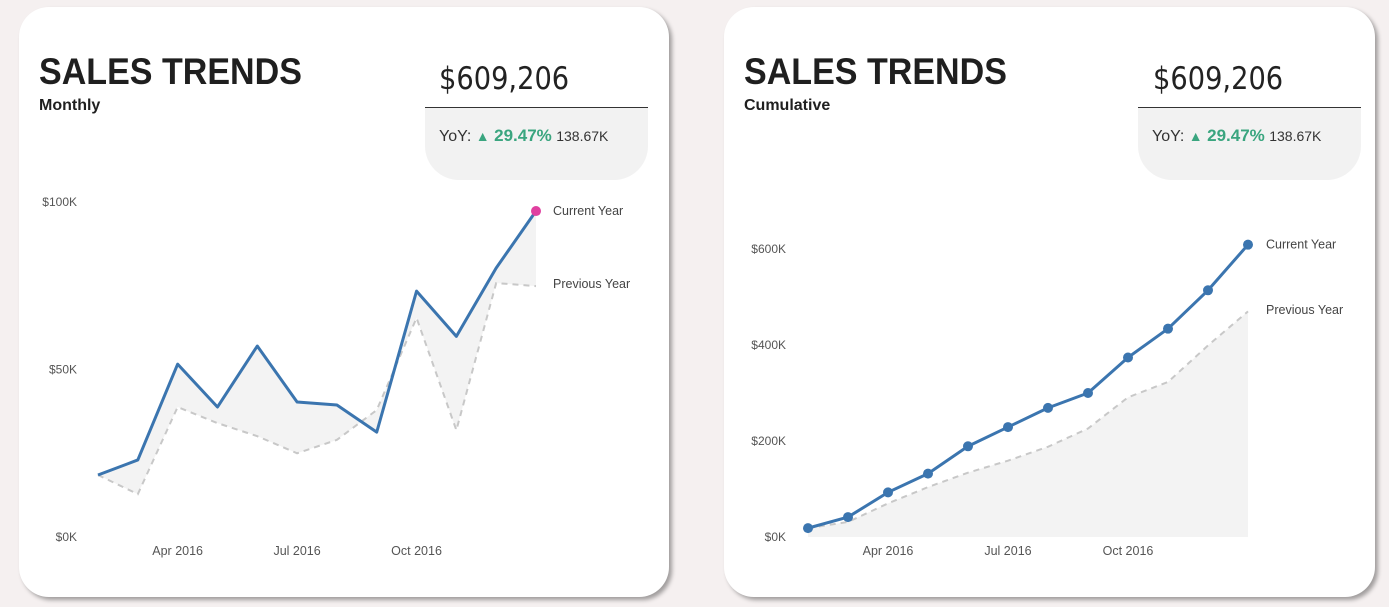 The height and width of the screenshot is (607, 1389). I want to click on previous-year-area, so click(1028, 424).